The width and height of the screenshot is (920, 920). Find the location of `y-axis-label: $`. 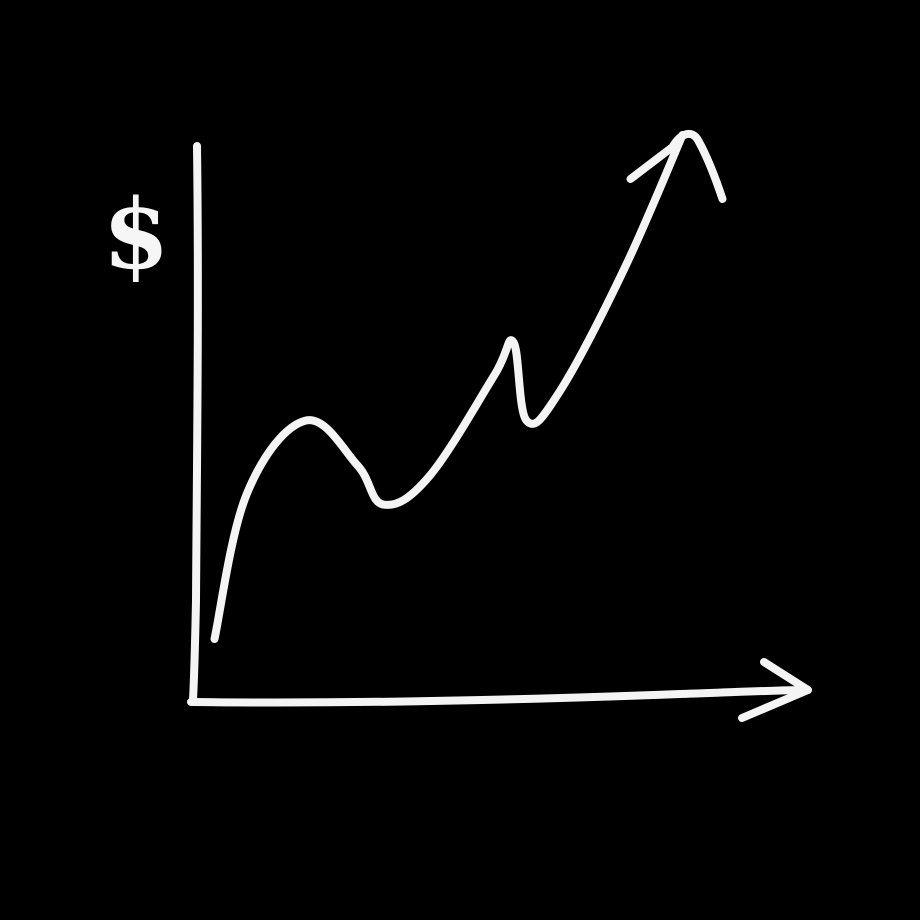

y-axis-label: $ is located at coordinates (136, 234).